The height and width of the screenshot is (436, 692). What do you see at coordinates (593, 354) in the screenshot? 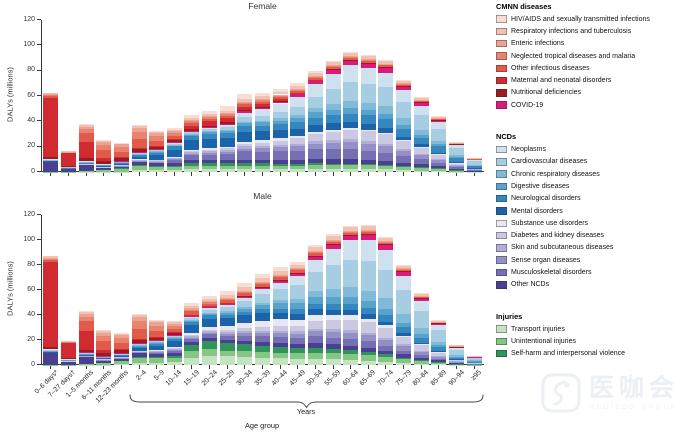
I see `legend-item: Self-harm and interpersonal violence` at bounding box center [593, 354].